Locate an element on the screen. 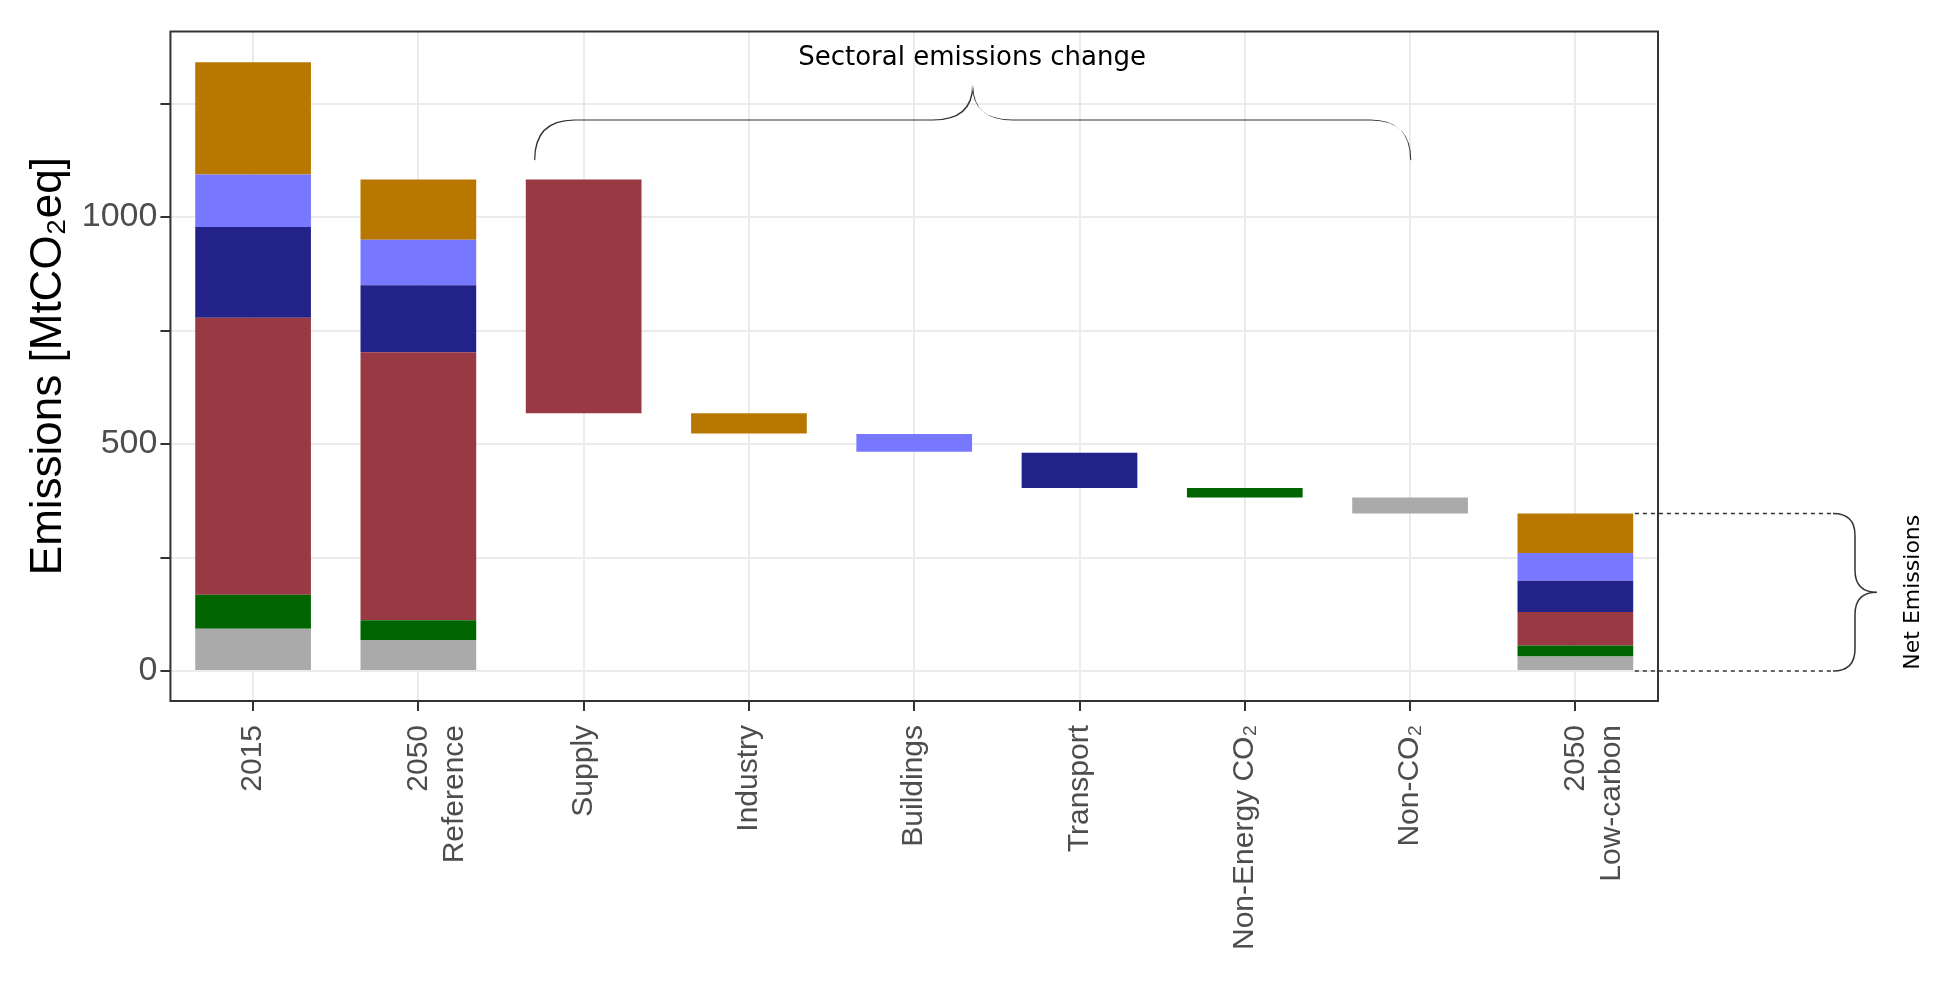 The height and width of the screenshot is (984, 1944). y-tick-label: 0 is located at coordinates (148, 668).